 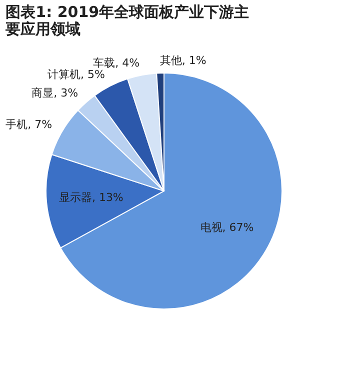 What do you see at coordinates (227, 227) in the screenshot?
I see `slice-label: 电视, 67%` at bounding box center [227, 227].